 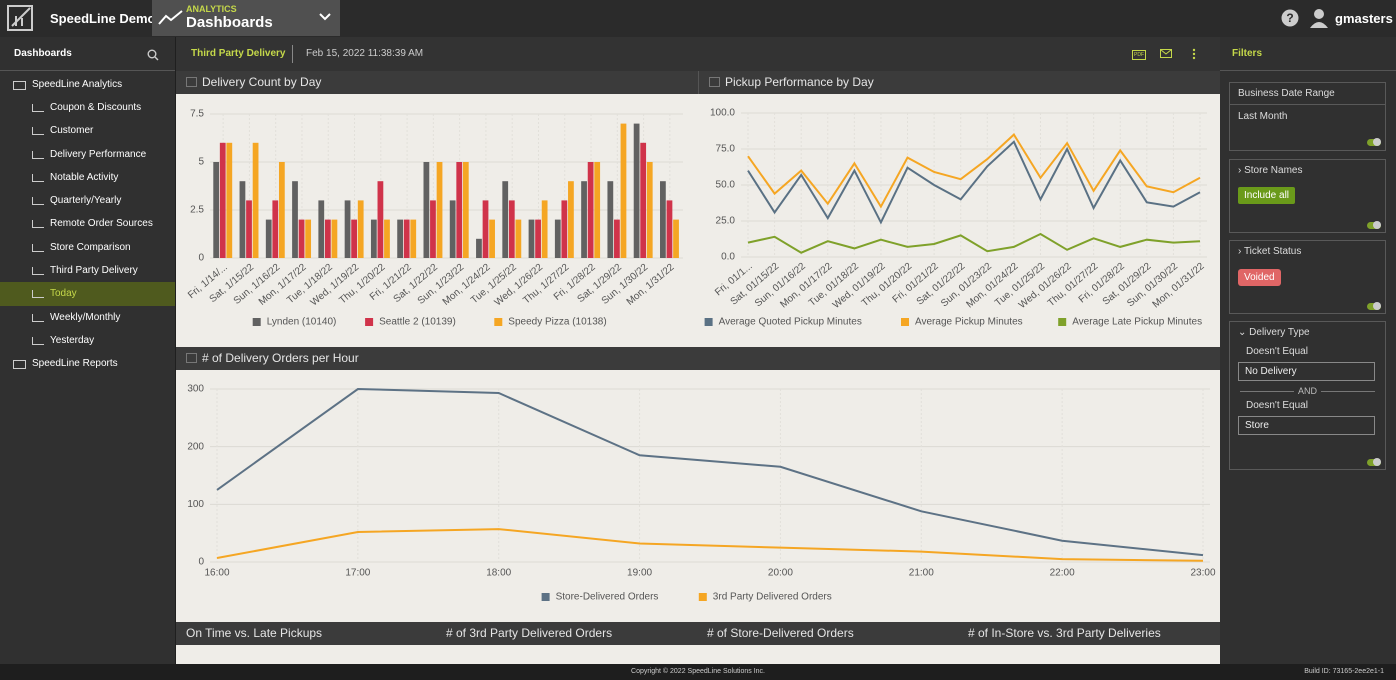 I want to click on user-icon, so click(x=1319, y=18).